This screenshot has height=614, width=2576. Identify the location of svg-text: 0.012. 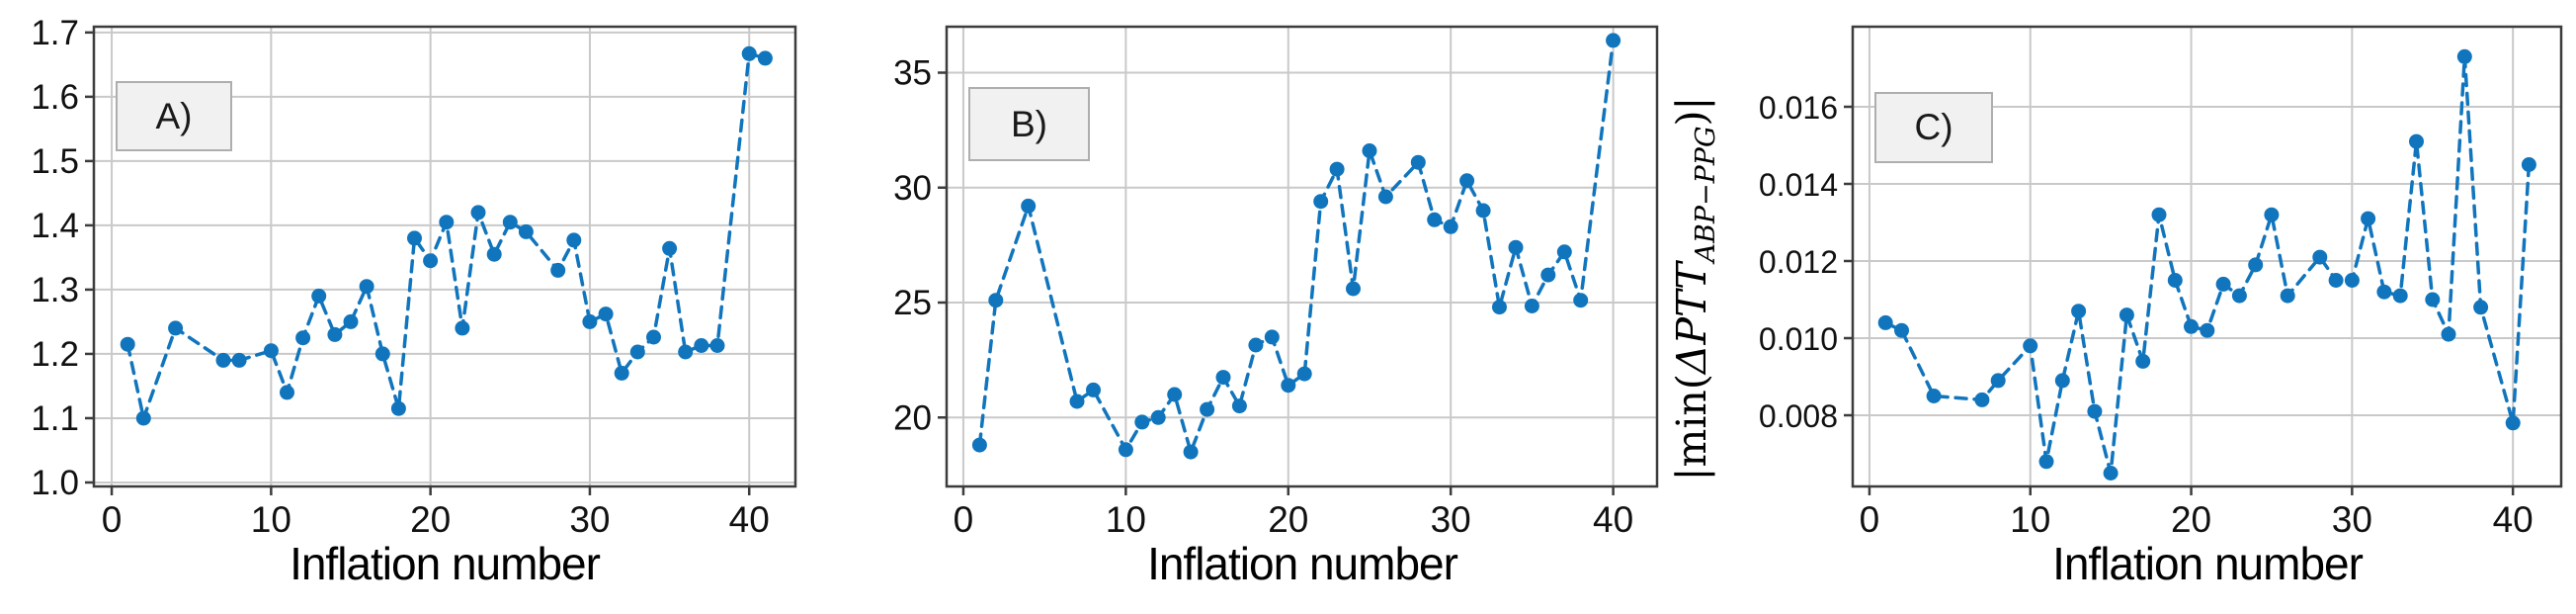
(1798, 262).